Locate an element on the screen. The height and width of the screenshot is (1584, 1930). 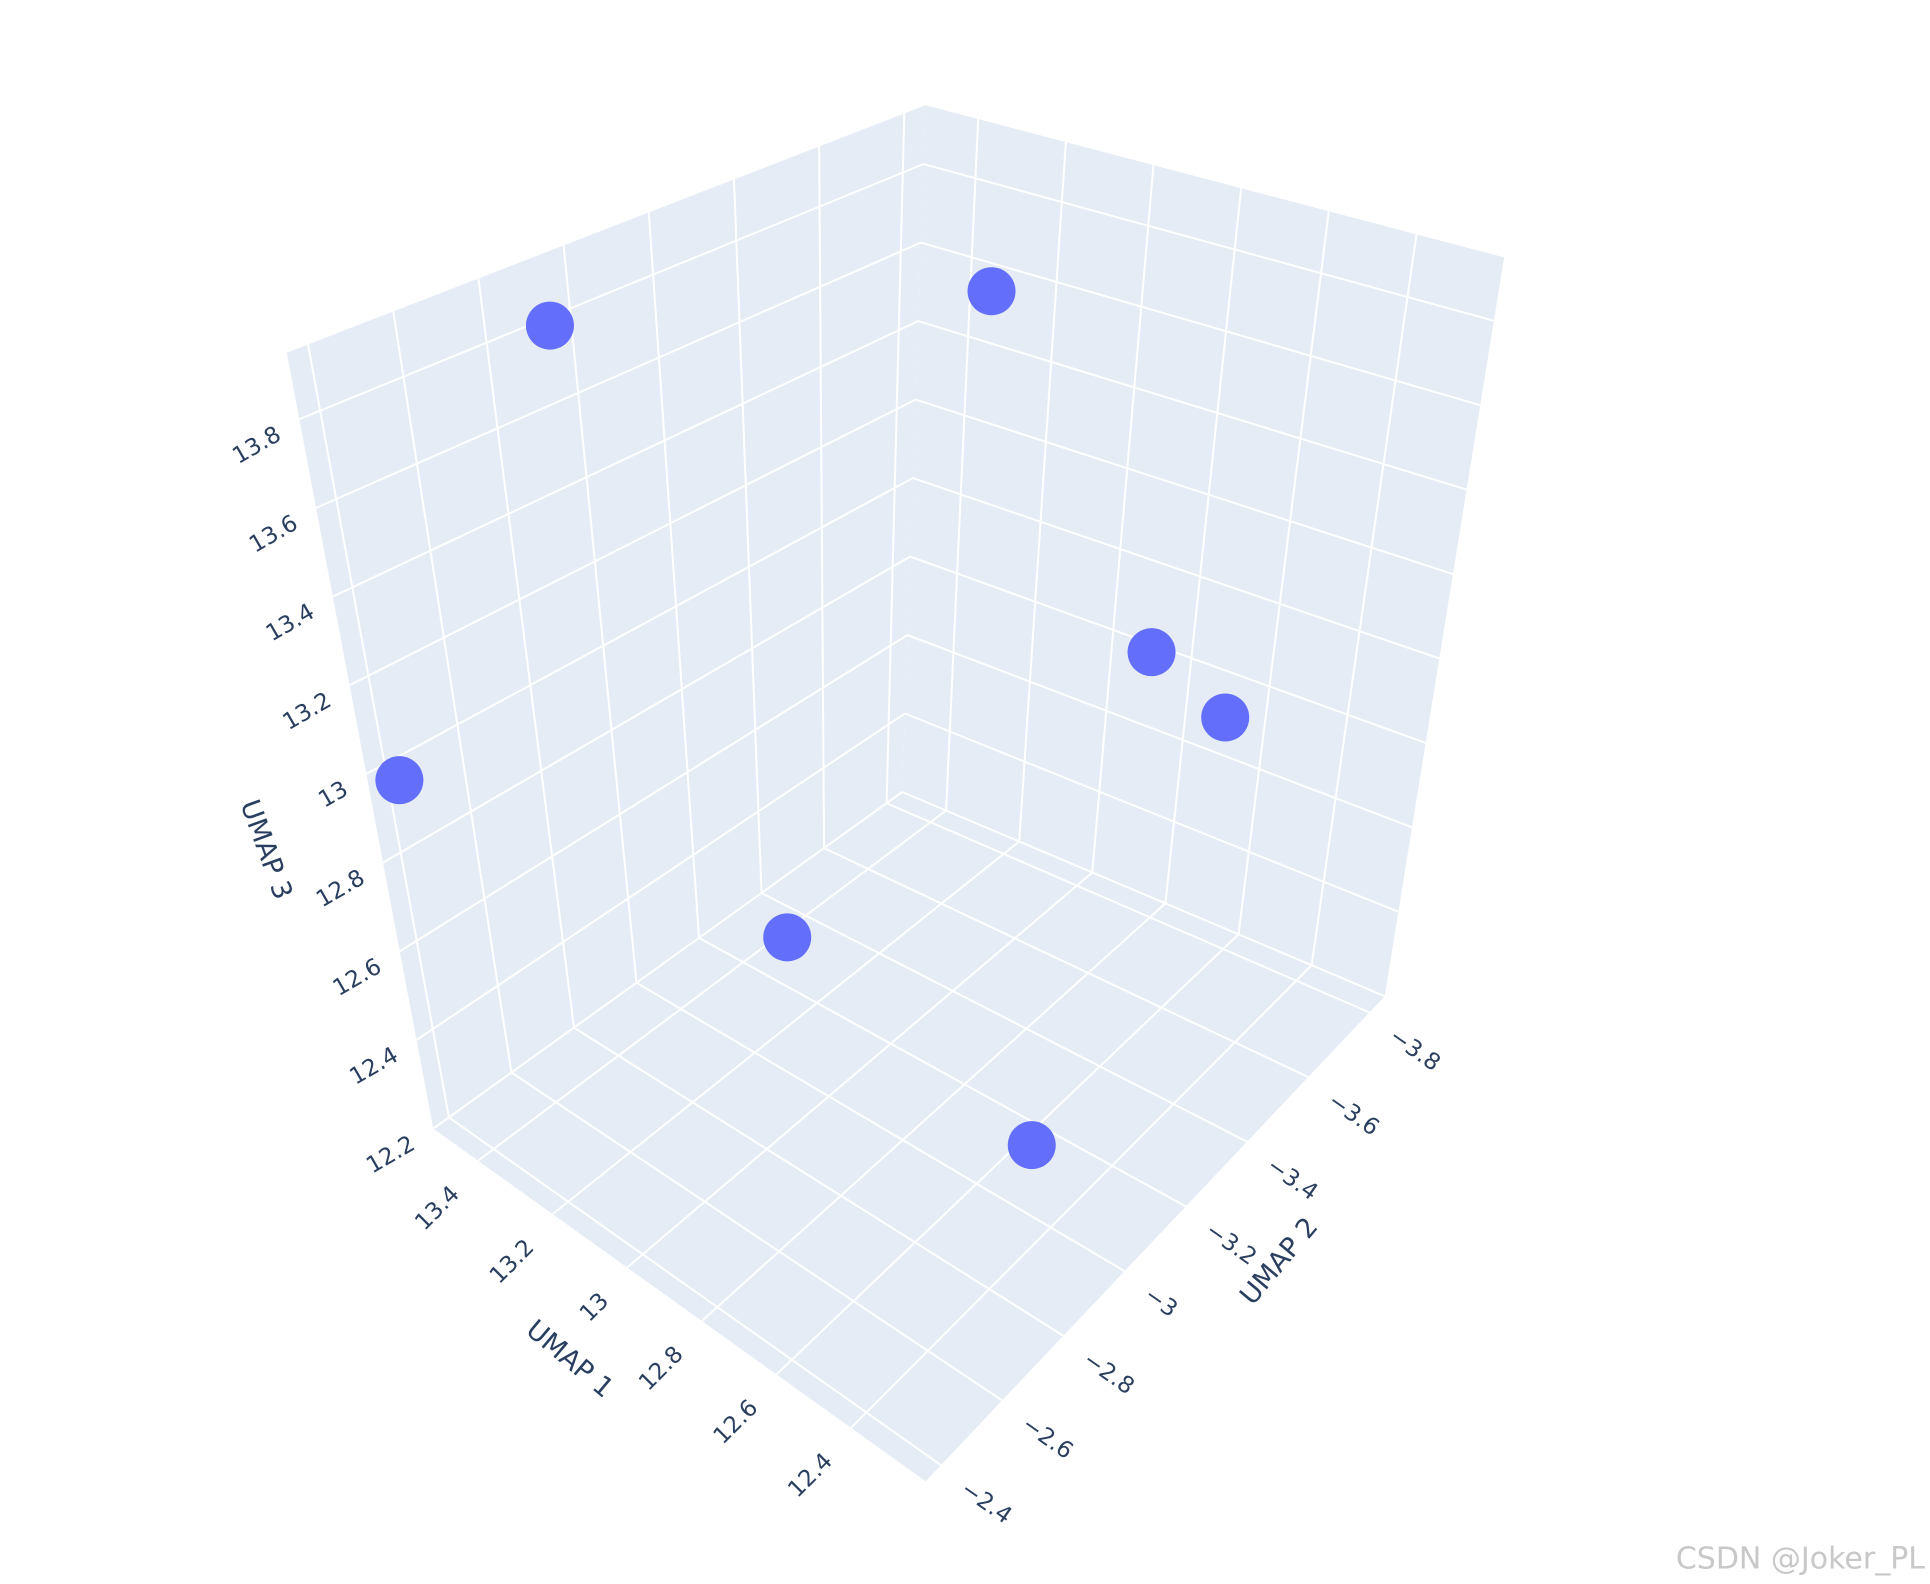
x-axis-title: UMAP 1 is located at coordinates (569, 1359).